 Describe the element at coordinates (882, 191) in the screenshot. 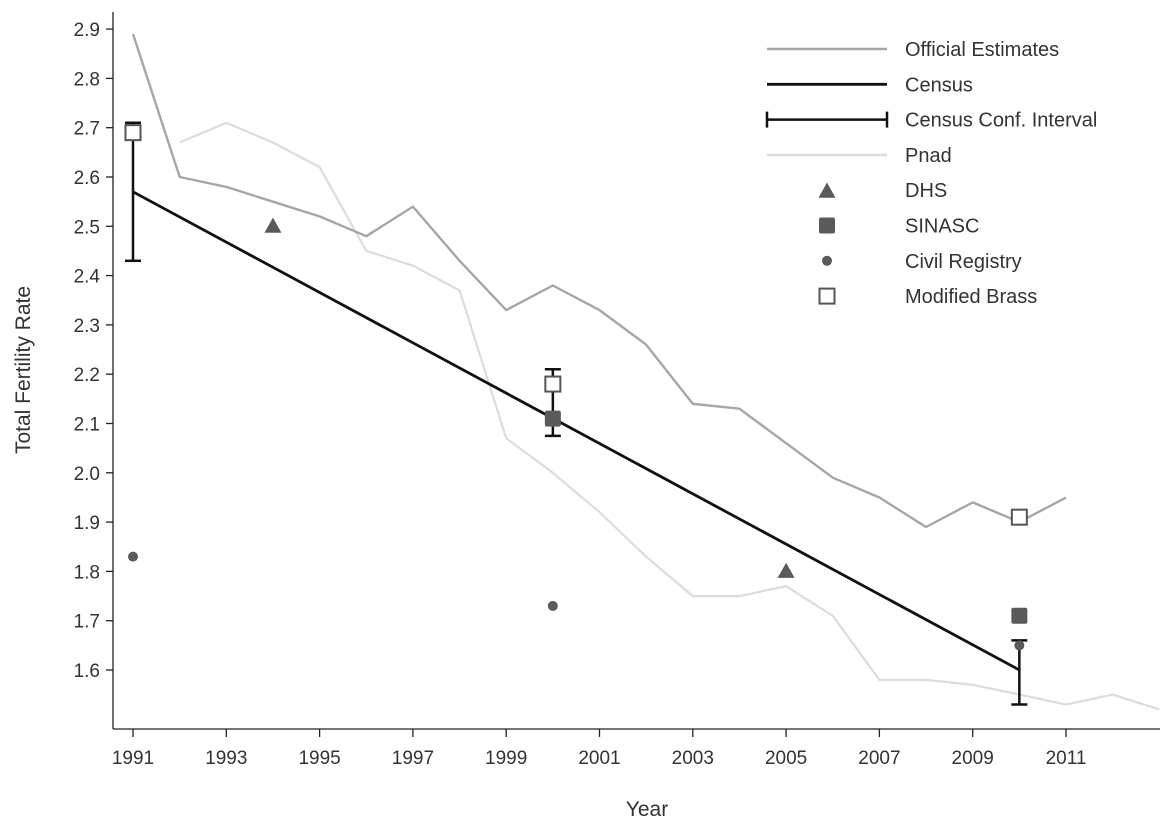

I see `legend-item-dhs: DHS` at that location.